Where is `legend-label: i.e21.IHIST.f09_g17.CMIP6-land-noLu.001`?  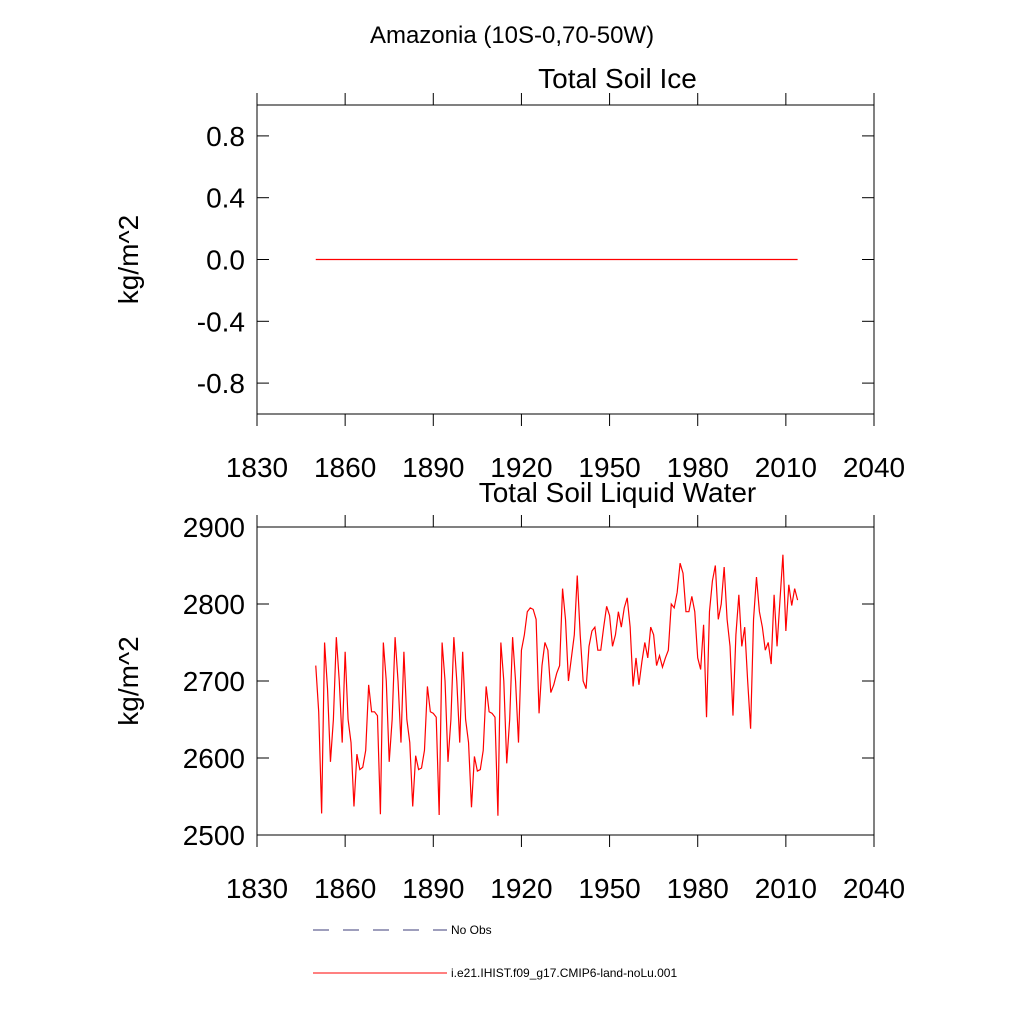 legend-label: i.e21.IHIST.f09_g17.CMIP6-land-noLu.001 is located at coordinates (564, 973).